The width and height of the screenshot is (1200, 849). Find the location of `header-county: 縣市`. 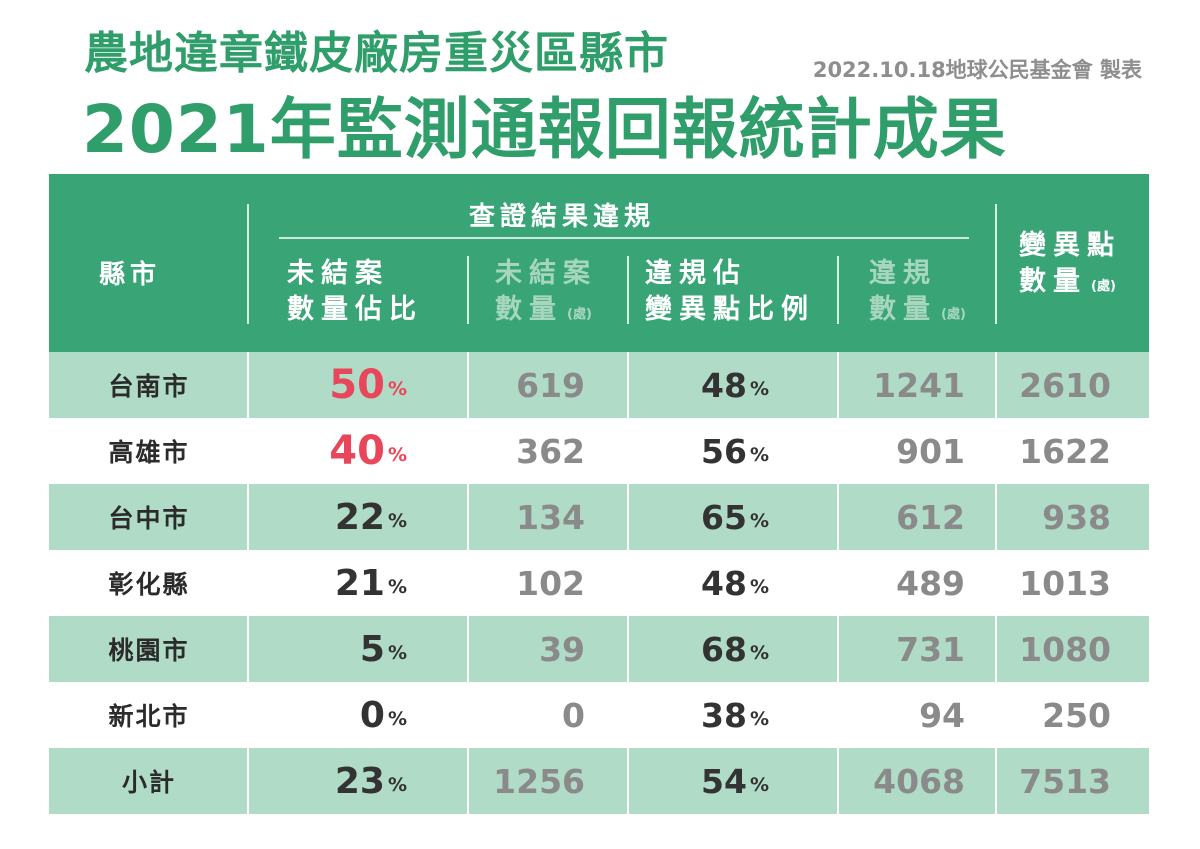

header-county: 縣市 is located at coordinates (130, 275).